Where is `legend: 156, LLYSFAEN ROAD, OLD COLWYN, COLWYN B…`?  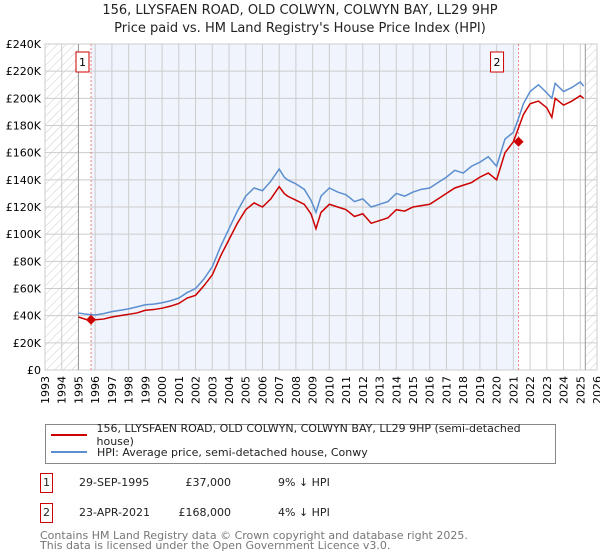
legend: 156, LLYSFAEN ROAD, OLD COLWYN, COLWYN B… is located at coordinates (300, 443).